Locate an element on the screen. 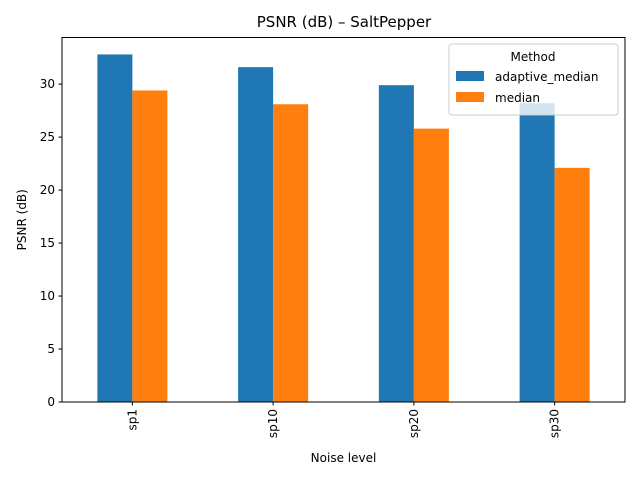 The image size is (640, 480). legend: Method adaptive_median median is located at coordinates (533, 79).